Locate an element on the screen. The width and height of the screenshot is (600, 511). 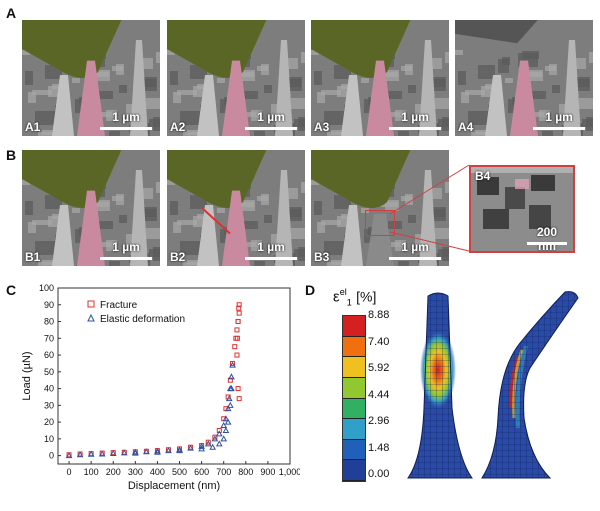
scale-bar-b4: 200 nm is located at coordinates (547, 238).